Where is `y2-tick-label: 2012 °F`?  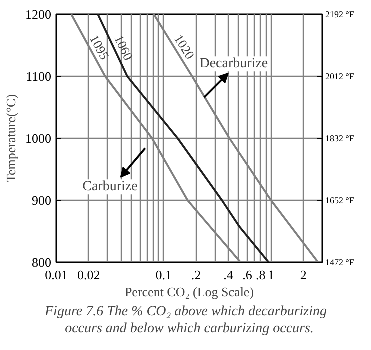
y2-tick-label: 2012 °F is located at coordinates (340, 77).